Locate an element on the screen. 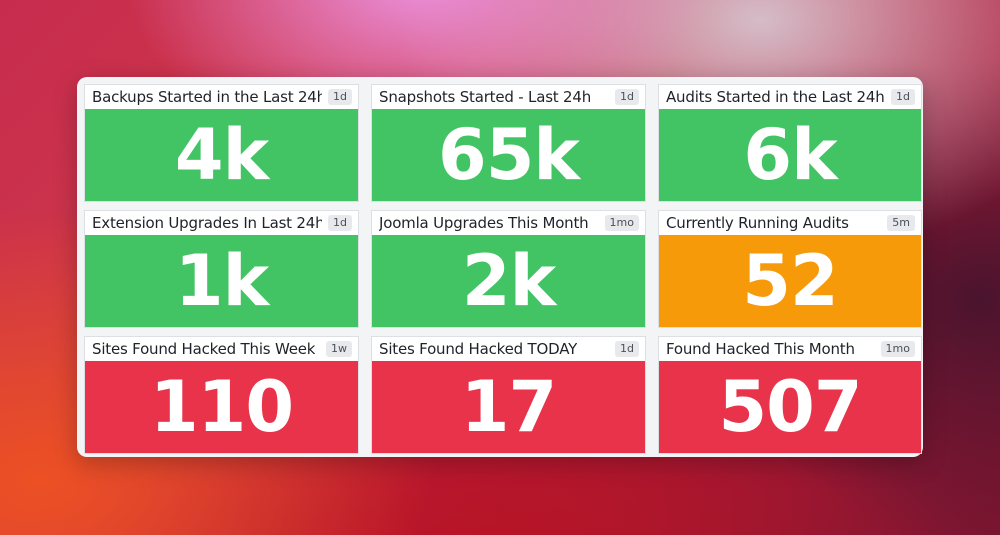 This screenshot has height=535, width=1000. widget-title: Audits Started in the Last 24h is located at coordinates (775, 97).